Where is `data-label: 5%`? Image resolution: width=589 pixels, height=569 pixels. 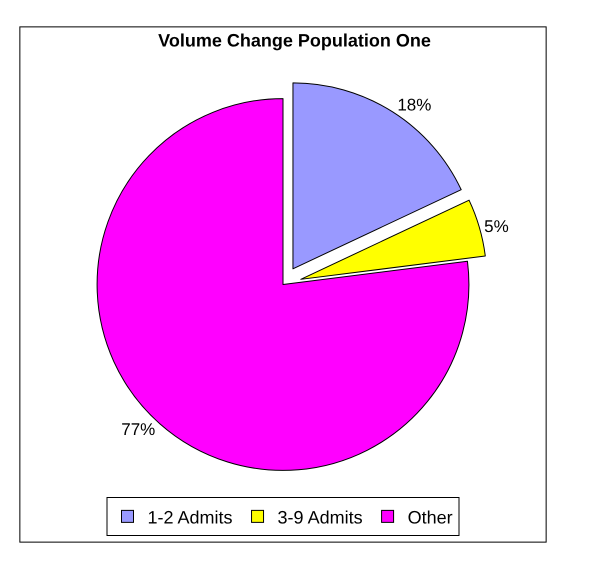
data-label: 5% is located at coordinates (496, 226).